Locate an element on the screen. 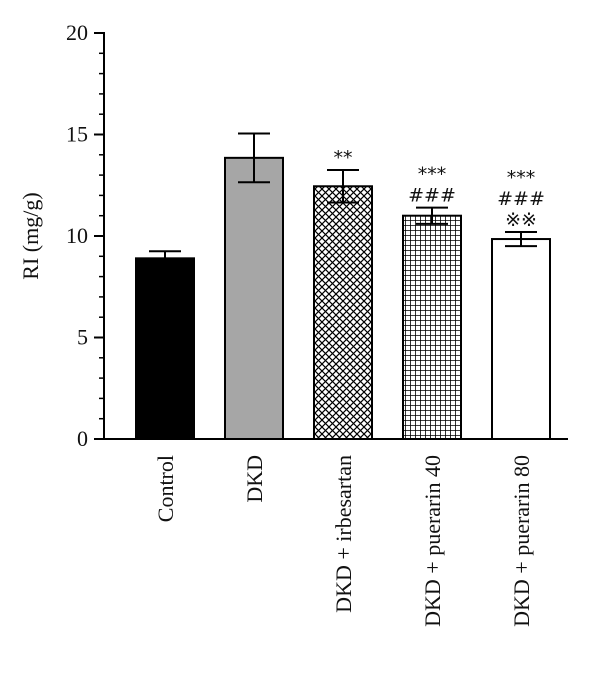 This screenshot has width=600, height=687. y-tick-label: 0 is located at coordinates (82, 438).